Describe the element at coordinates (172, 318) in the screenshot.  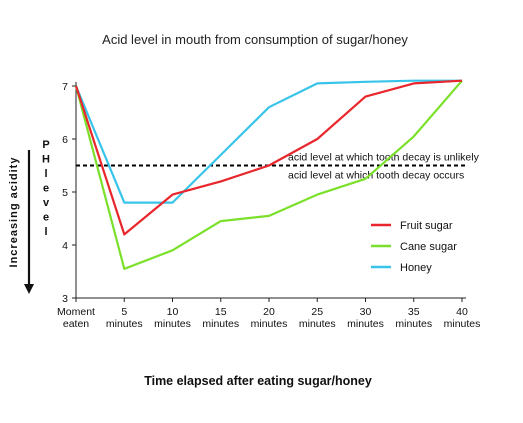
I see `x-tick-label: 10 minutes` at that location.